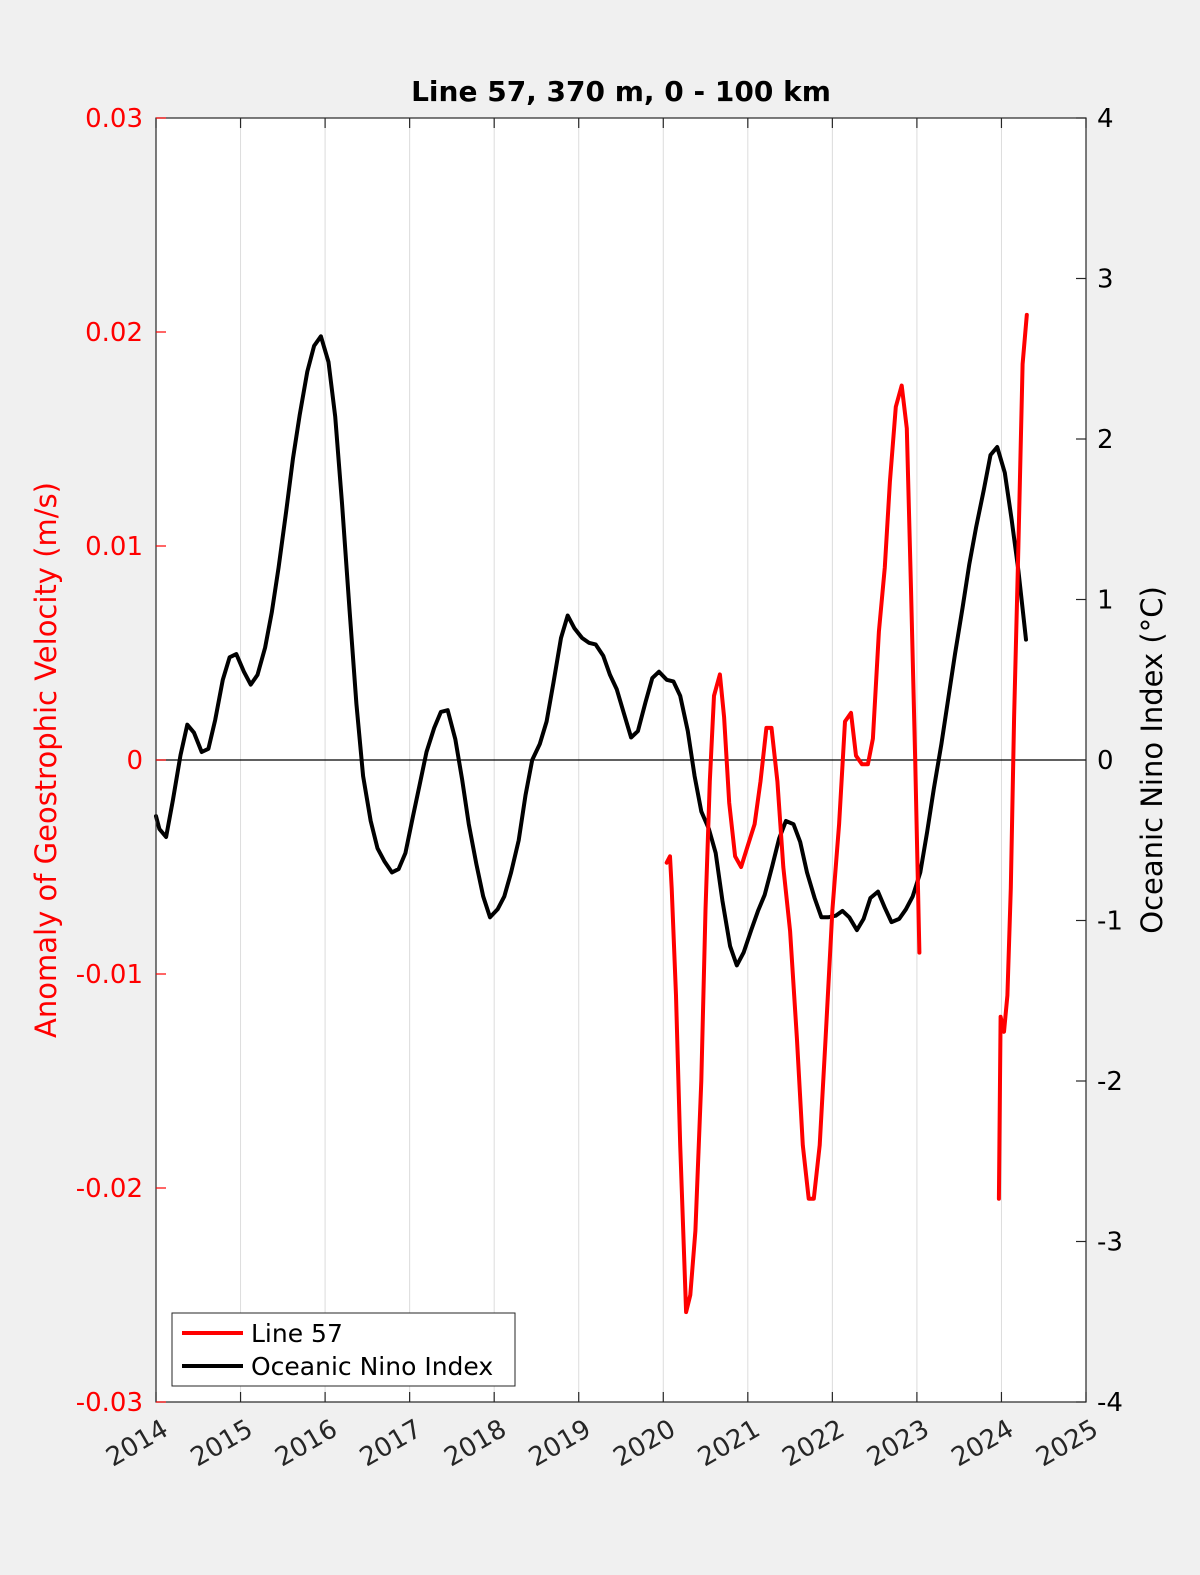 This screenshot has height=1575, width=1200. What do you see at coordinates (1105, 280) in the screenshot?
I see `y-right-tick-label: 3` at bounding box center [1105, 280].